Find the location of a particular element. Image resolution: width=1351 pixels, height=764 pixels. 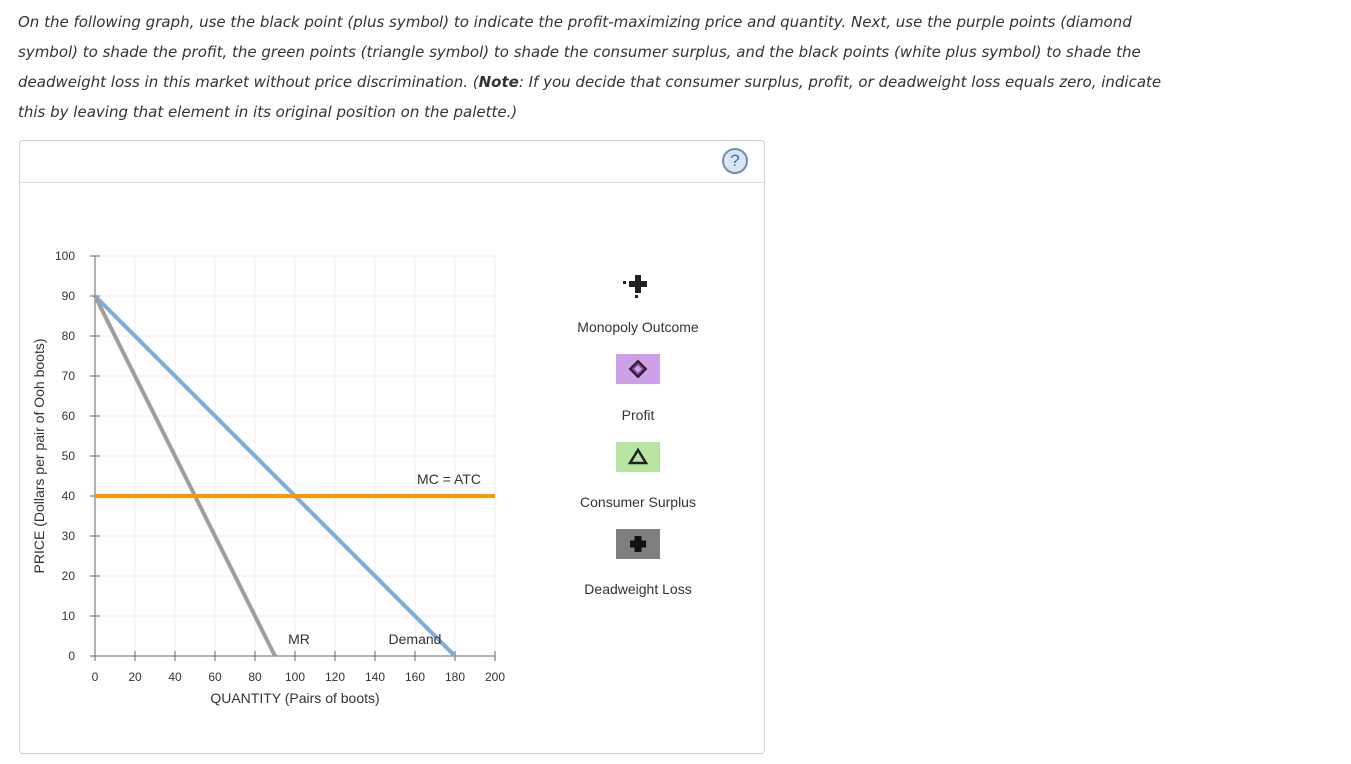

profit-tool is located at coordinates (638, 369).